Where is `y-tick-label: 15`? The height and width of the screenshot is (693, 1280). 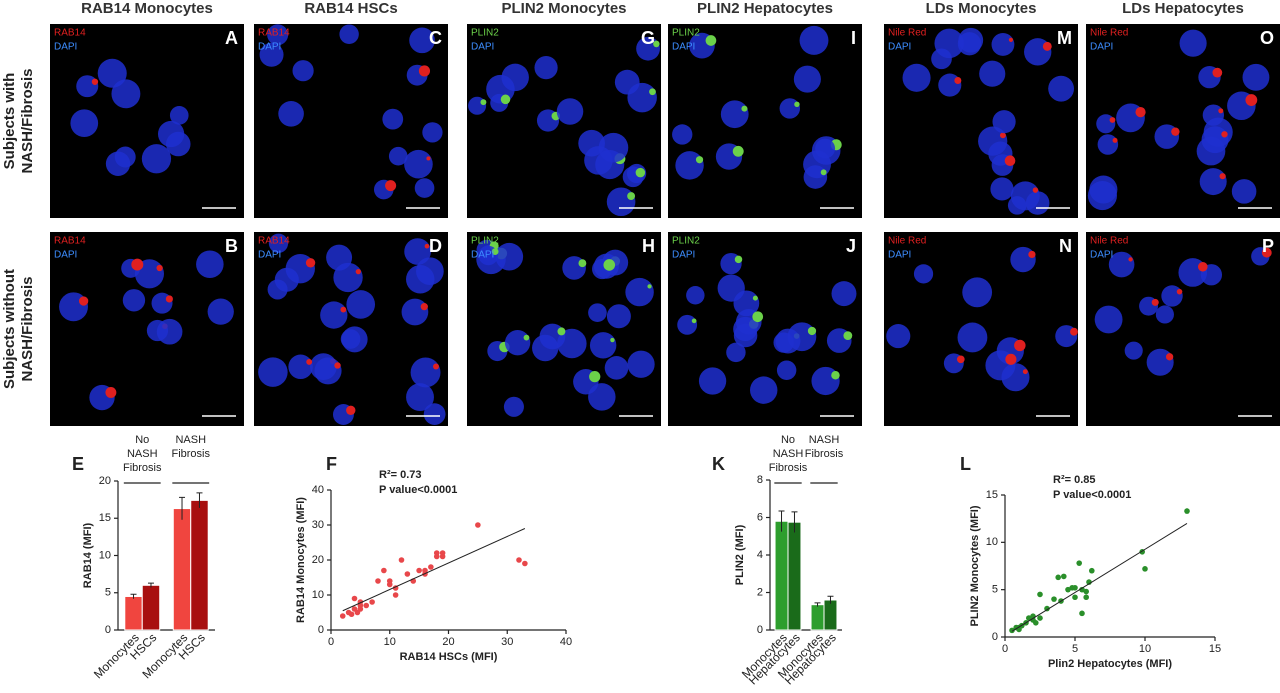
y-tick-label: 15 is located at coordinates (105, 518).